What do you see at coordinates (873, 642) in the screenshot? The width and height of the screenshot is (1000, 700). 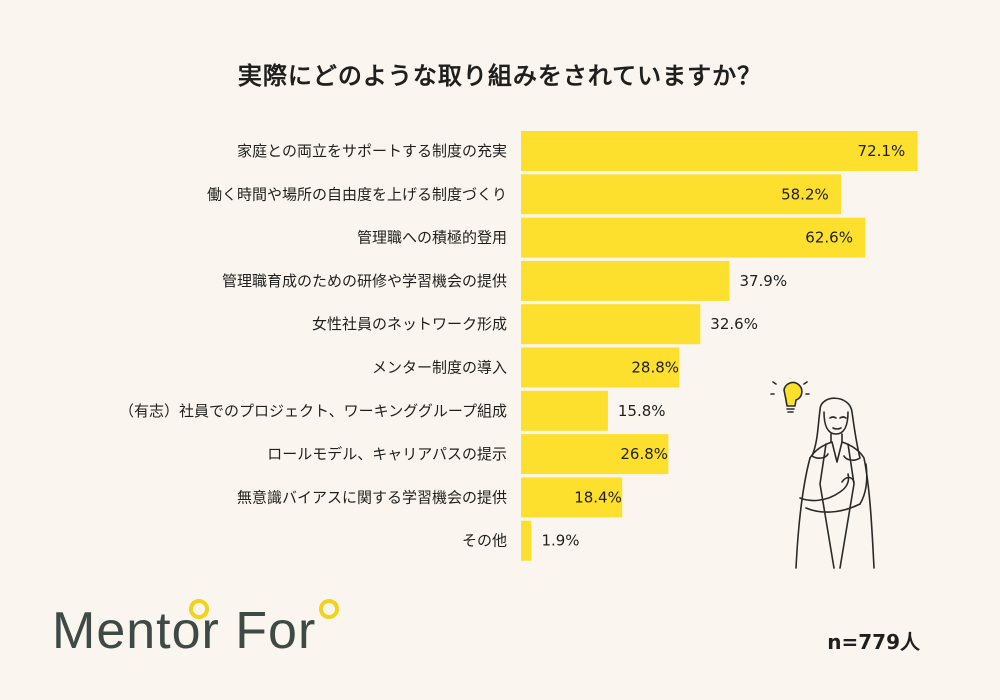 I see `sample-size-label: n=779人` at bounding box center [873, 642].